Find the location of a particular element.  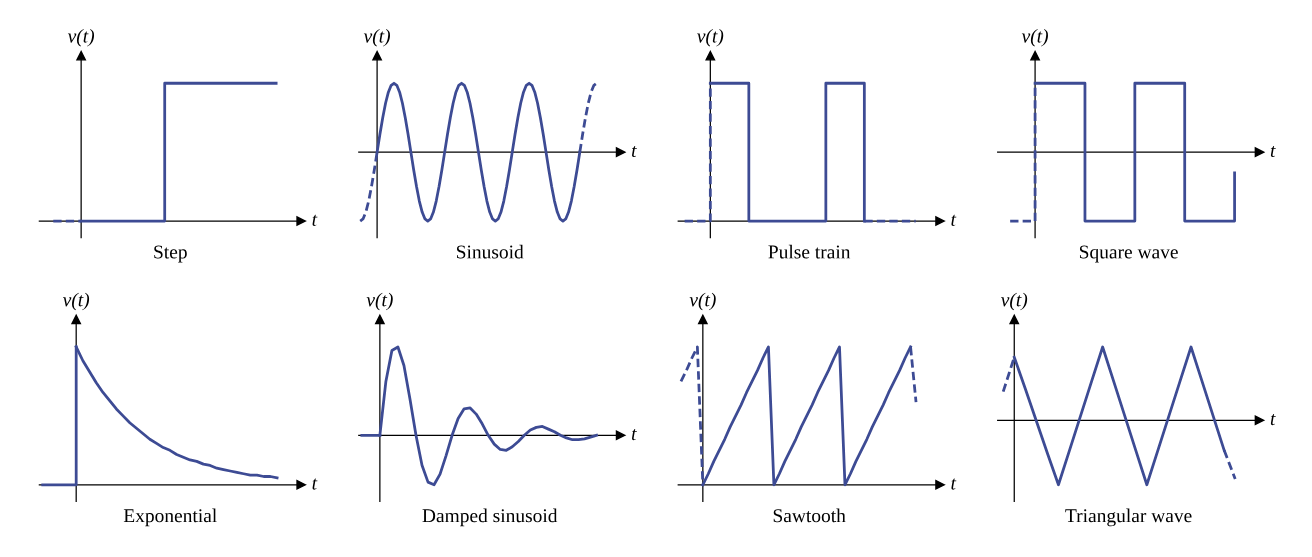

text: Damped sinusoid is located at coordinates (490, 517).